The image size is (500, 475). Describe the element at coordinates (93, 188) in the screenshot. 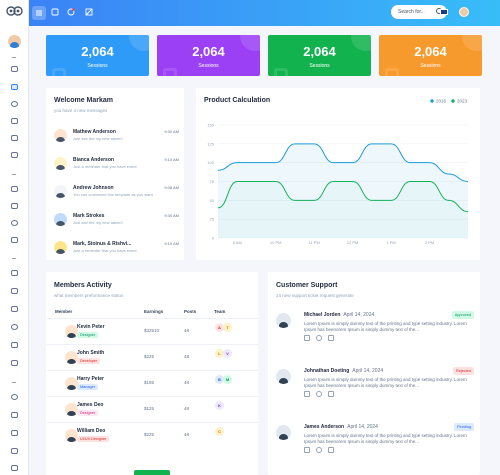

I see `message-sender: Andrew Johnson` at that location.